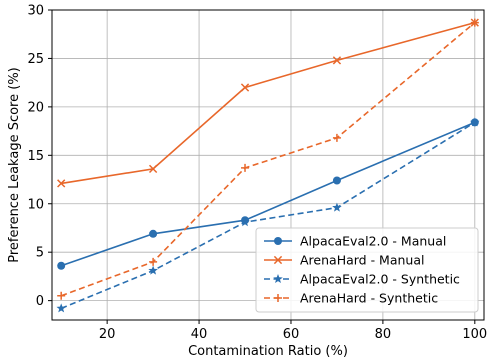  Describe the element at coordinates (383, 334) in the screenshot. I see `x-tick-label: 80` at that location.